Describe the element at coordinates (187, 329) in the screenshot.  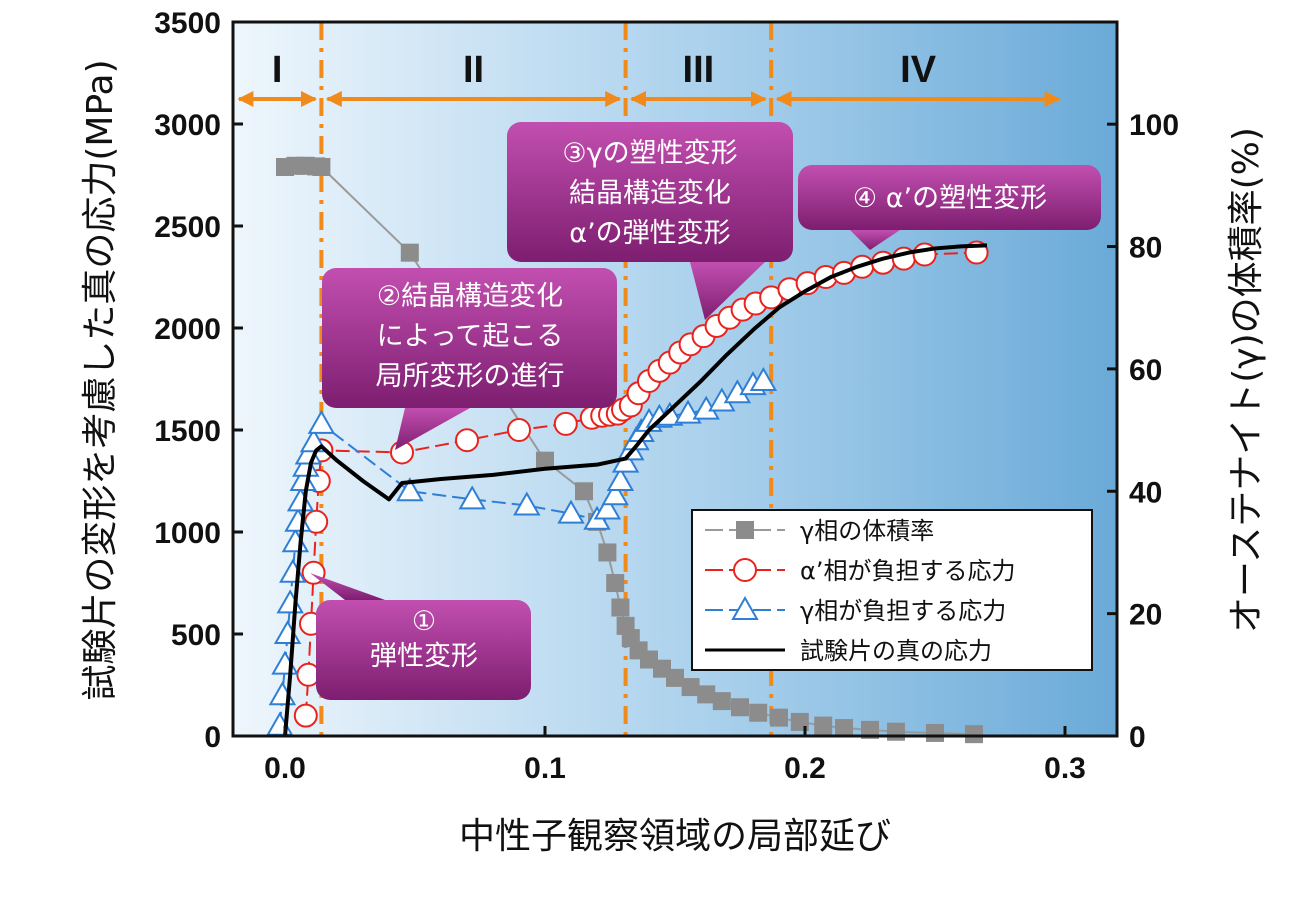
I see `y-left-tick-label: 2000` at that location.